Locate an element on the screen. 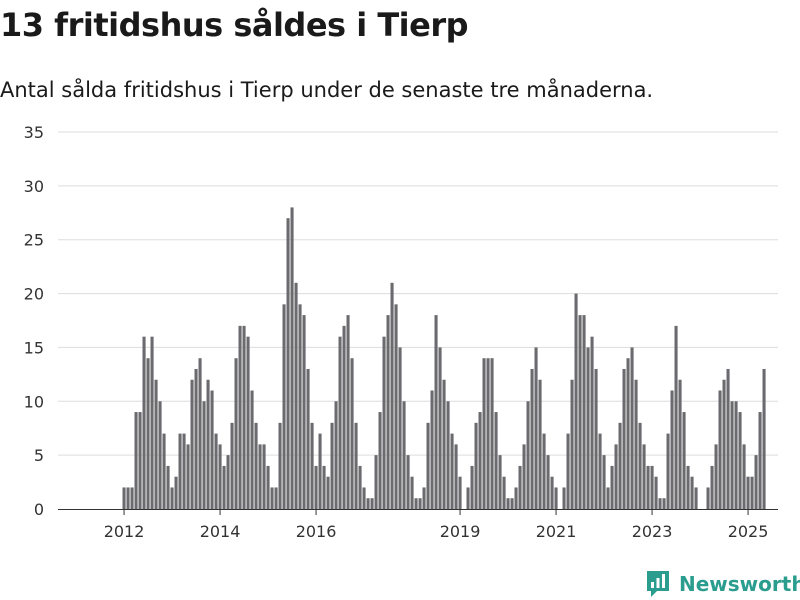 The width and height of the screenshot is (800, 600). x-tick-label: 2014 is located at coordinates (220, 531).